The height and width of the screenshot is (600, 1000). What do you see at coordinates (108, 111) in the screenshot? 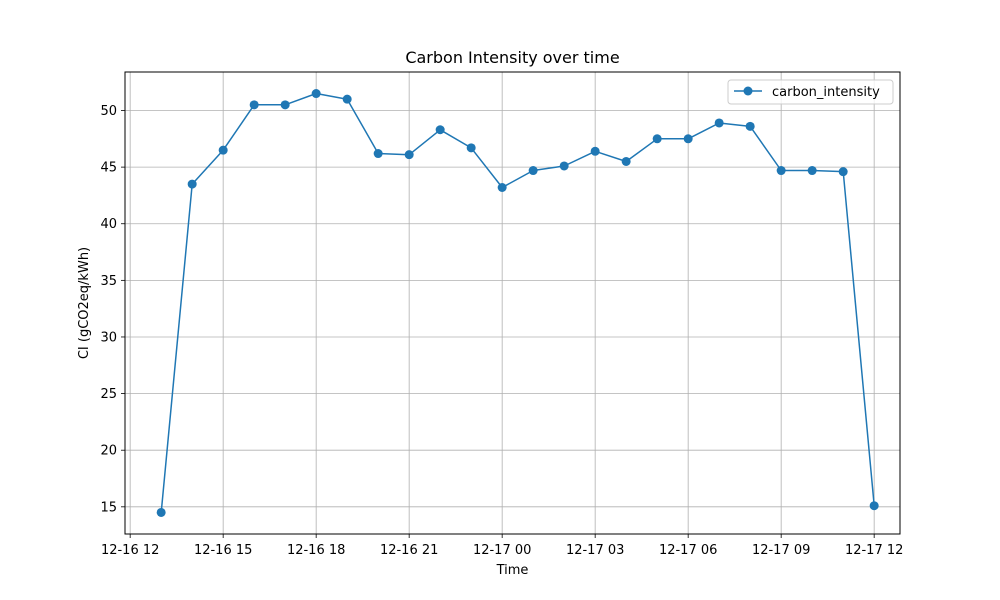
I see `y-tick-label: 50` at bounding box center [108, 111].